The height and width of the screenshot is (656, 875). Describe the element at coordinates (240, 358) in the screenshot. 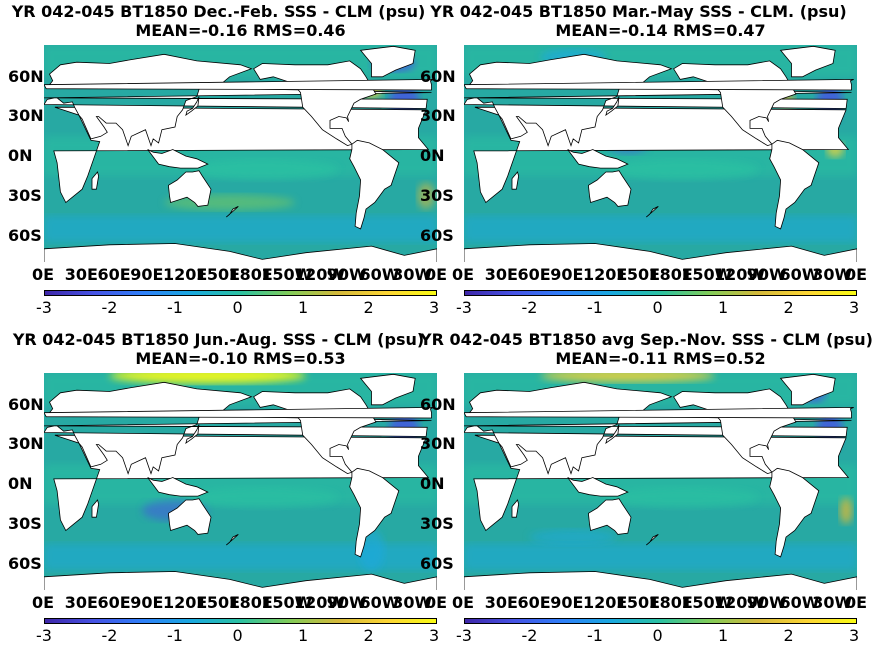

I see `panel-stats: MEAN=-0.10 RMS=0.53` at that location.